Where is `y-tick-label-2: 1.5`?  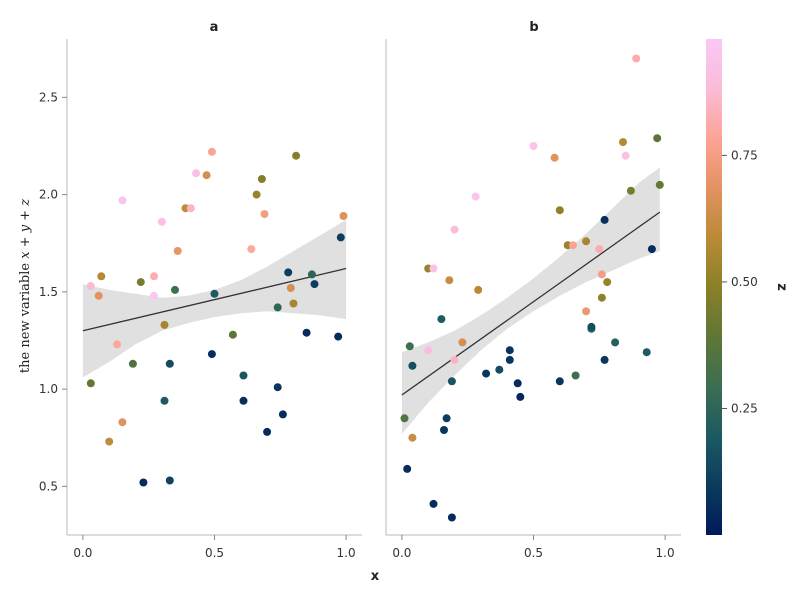
y-tick-label-2: 1.5 is located at coordinates (48, 292).